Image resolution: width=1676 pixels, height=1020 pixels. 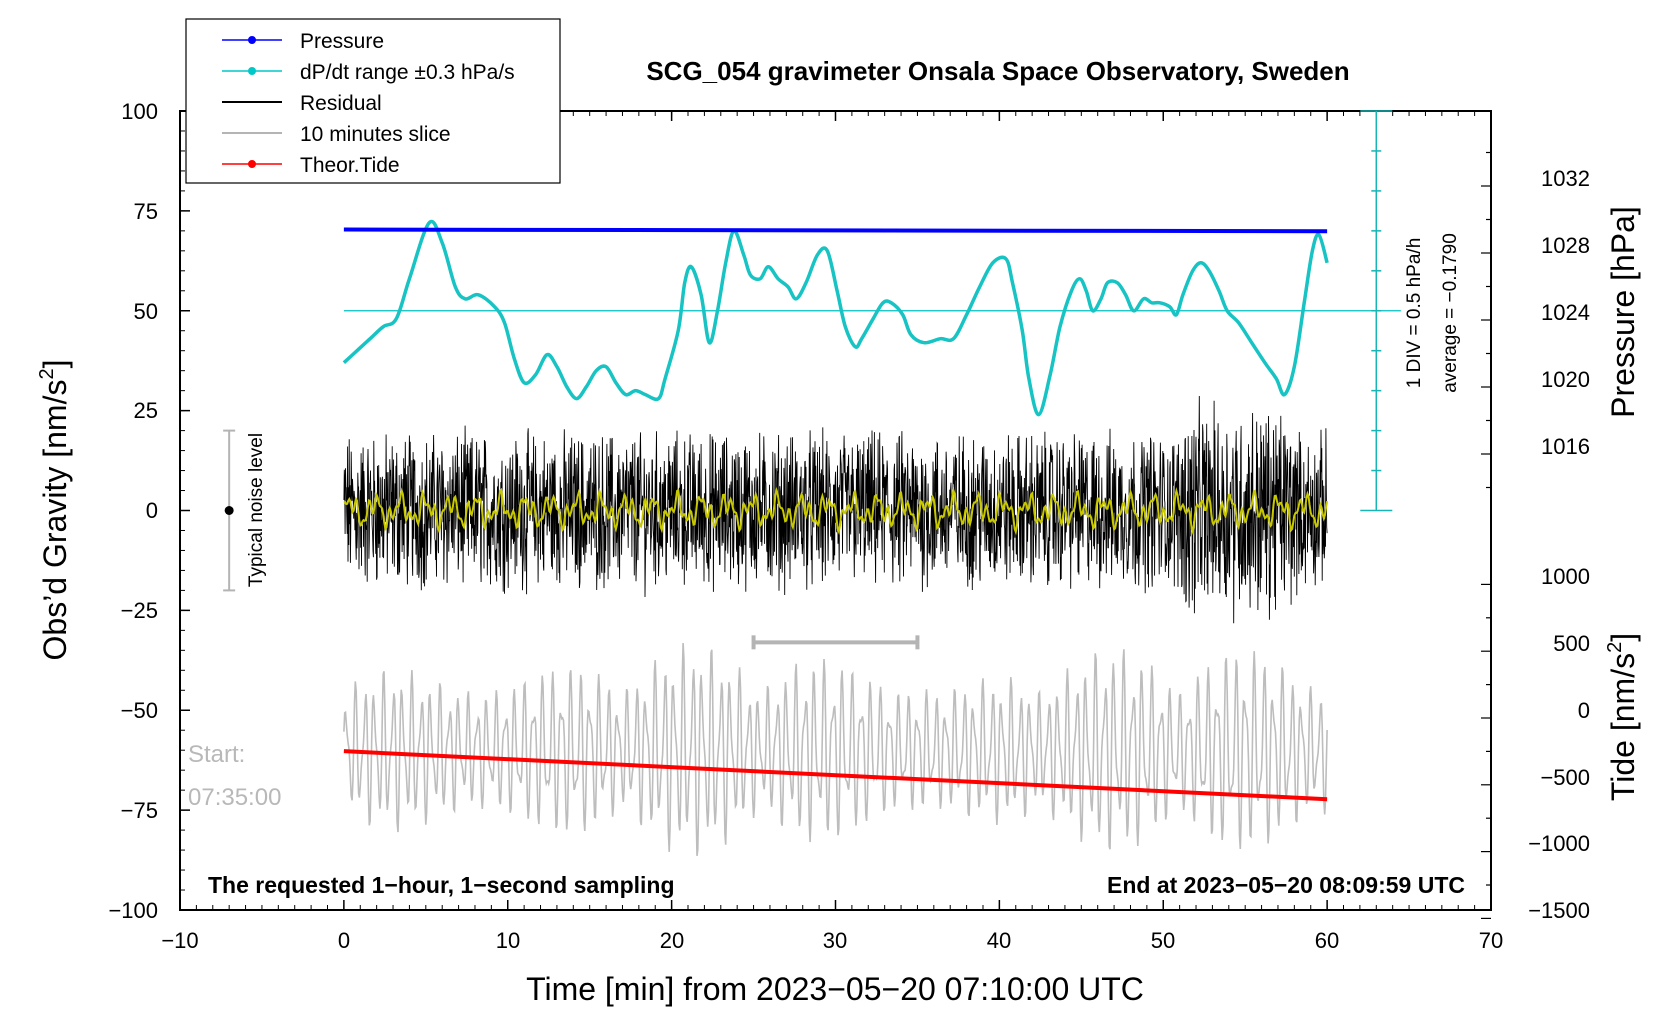 What do you see at coordinates (1286, 885) in the screenshot?
I see `bottom-right-note: End at 2023−05−20 08:09:59 UTC` at bounding box center [1286, 885].